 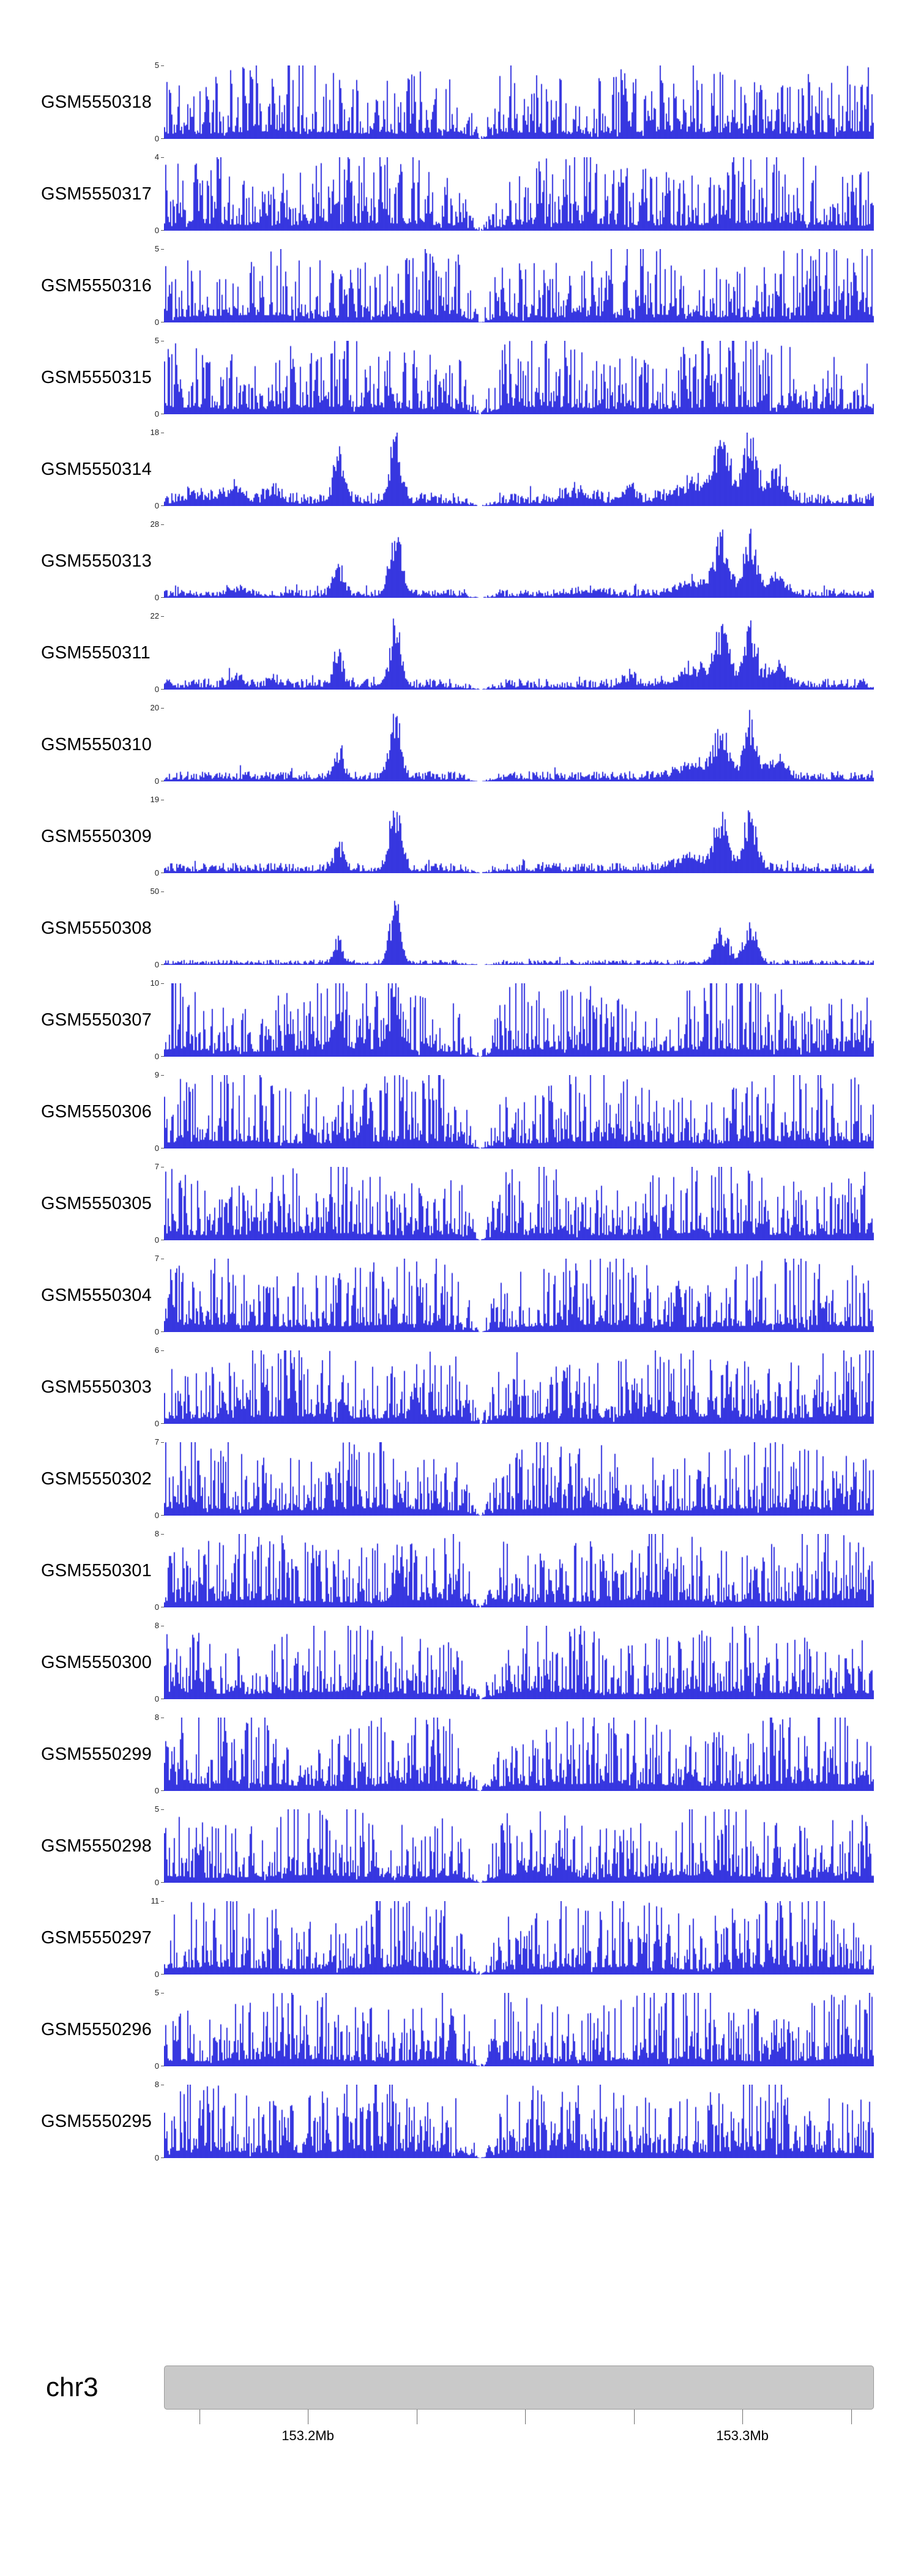 What do you see at coordinates (96, 102) in the screenshot?
I see `track-label: GSM5550318` at bounding box center [96, 102].